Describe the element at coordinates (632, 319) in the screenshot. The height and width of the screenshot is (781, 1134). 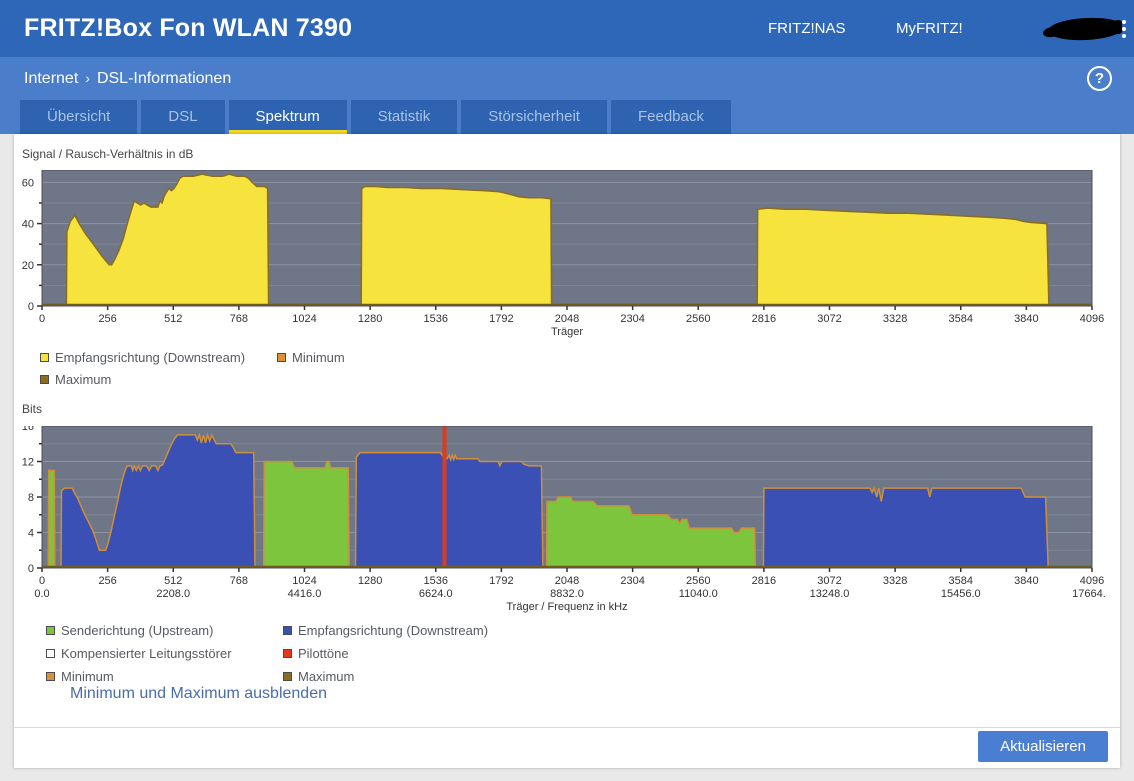
I see `x-tick-label: 2304` at that location.